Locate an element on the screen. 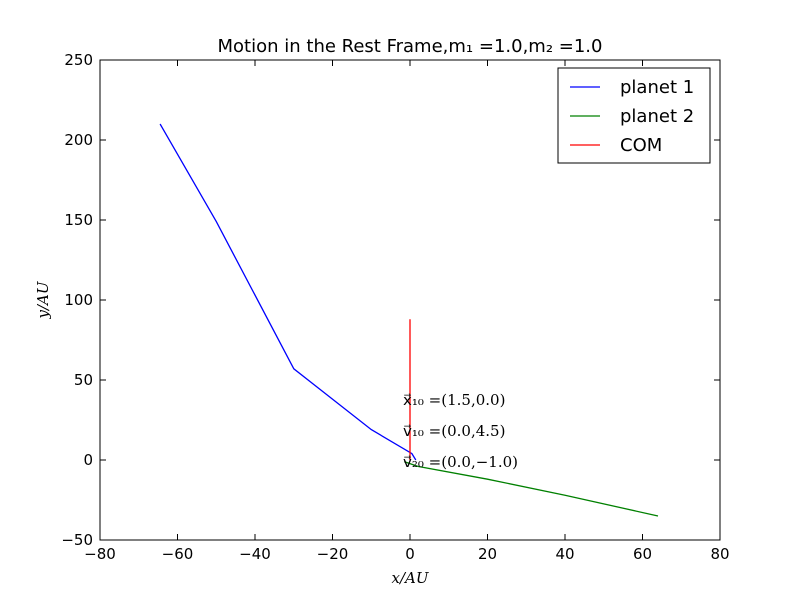 This screenshot has width=800, height=600. y-tick-label: 200 is located at coordinates (78, 140).